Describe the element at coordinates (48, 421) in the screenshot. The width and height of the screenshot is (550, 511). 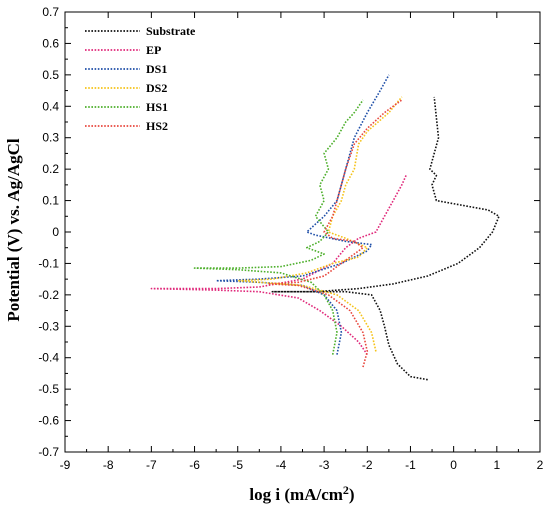
I see `y-tick-label-13: -0.6` at that location.